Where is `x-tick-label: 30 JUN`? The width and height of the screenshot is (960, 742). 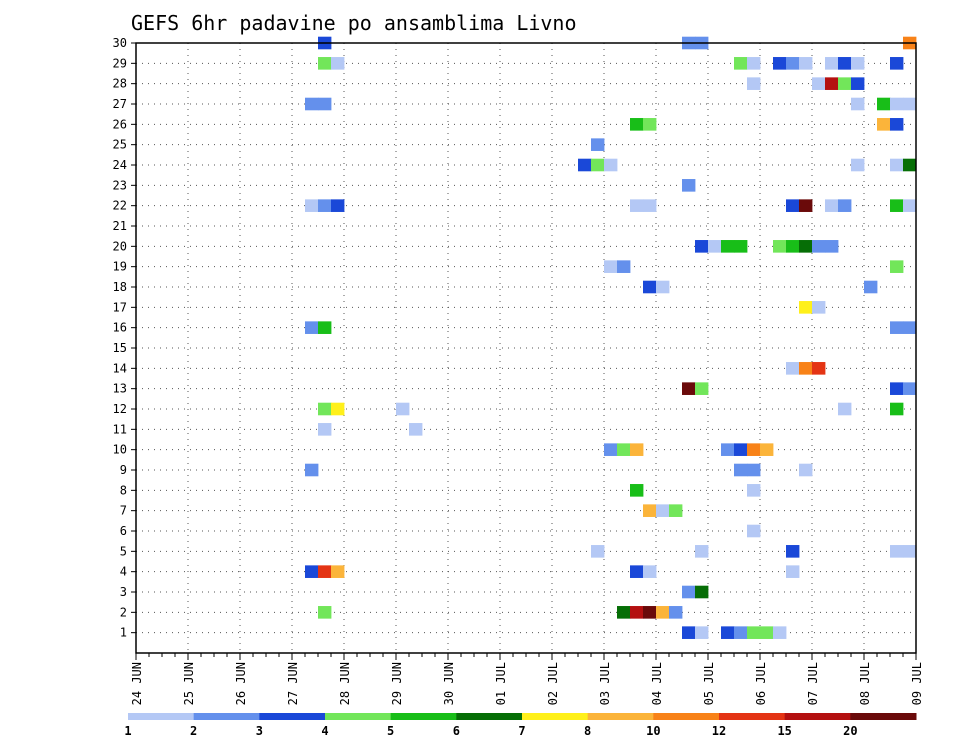 x-tick-label: 30 JUN is located at coordinates (449, 683).